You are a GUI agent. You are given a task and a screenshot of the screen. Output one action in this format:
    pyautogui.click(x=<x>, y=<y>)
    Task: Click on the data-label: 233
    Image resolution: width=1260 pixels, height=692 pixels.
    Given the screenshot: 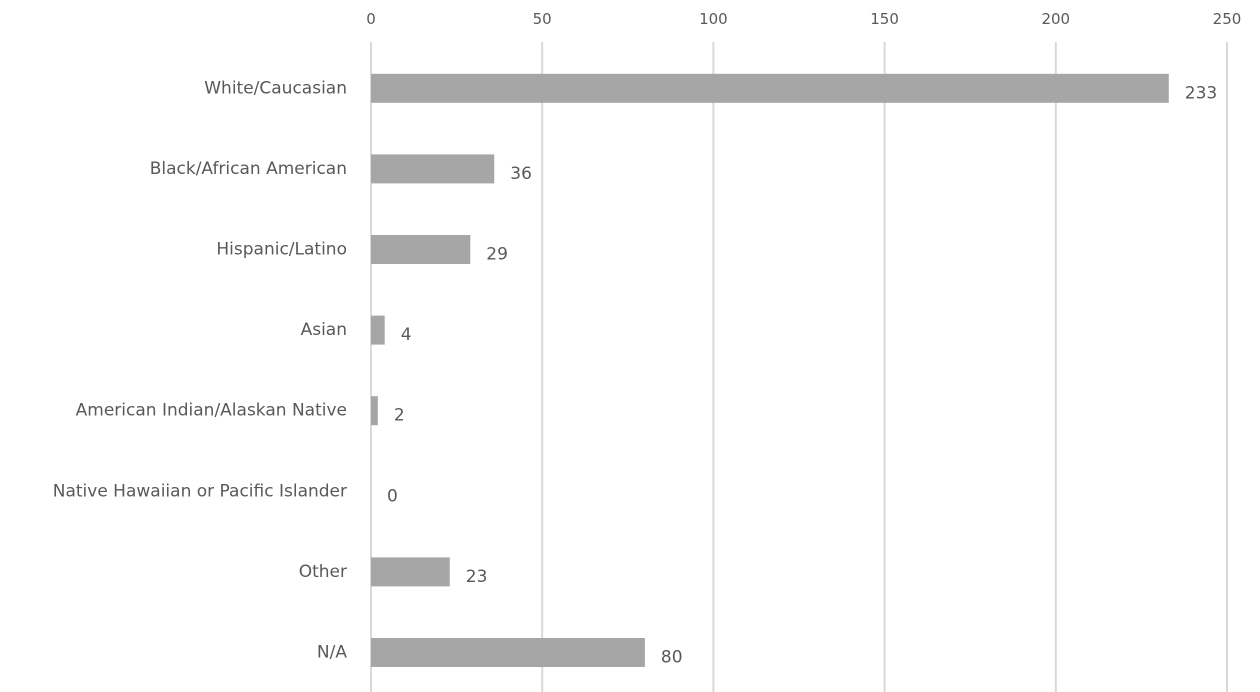 What is the action you would take?
    pyautogui.click(x=1201, y=93)
    